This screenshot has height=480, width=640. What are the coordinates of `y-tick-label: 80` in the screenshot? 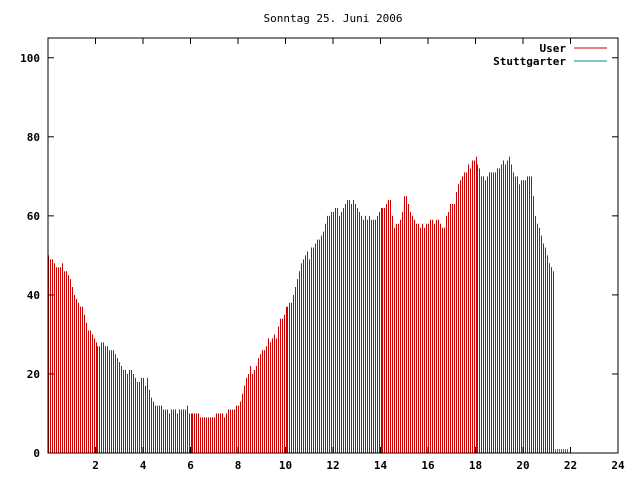 It's located at (33, 137).